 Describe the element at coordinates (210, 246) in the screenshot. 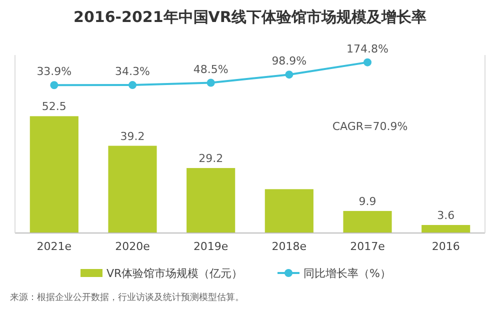

I see `x-tick-label: 2019e` at that location.